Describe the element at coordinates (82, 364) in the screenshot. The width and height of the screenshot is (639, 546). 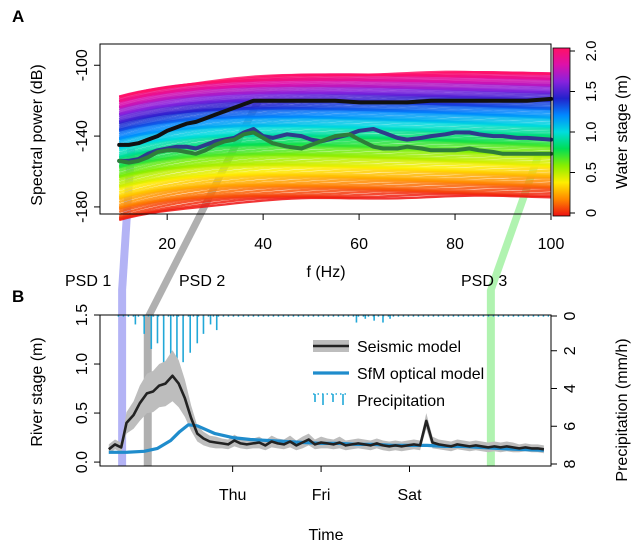
I see `stage-tick-label: 1.0` at that location.